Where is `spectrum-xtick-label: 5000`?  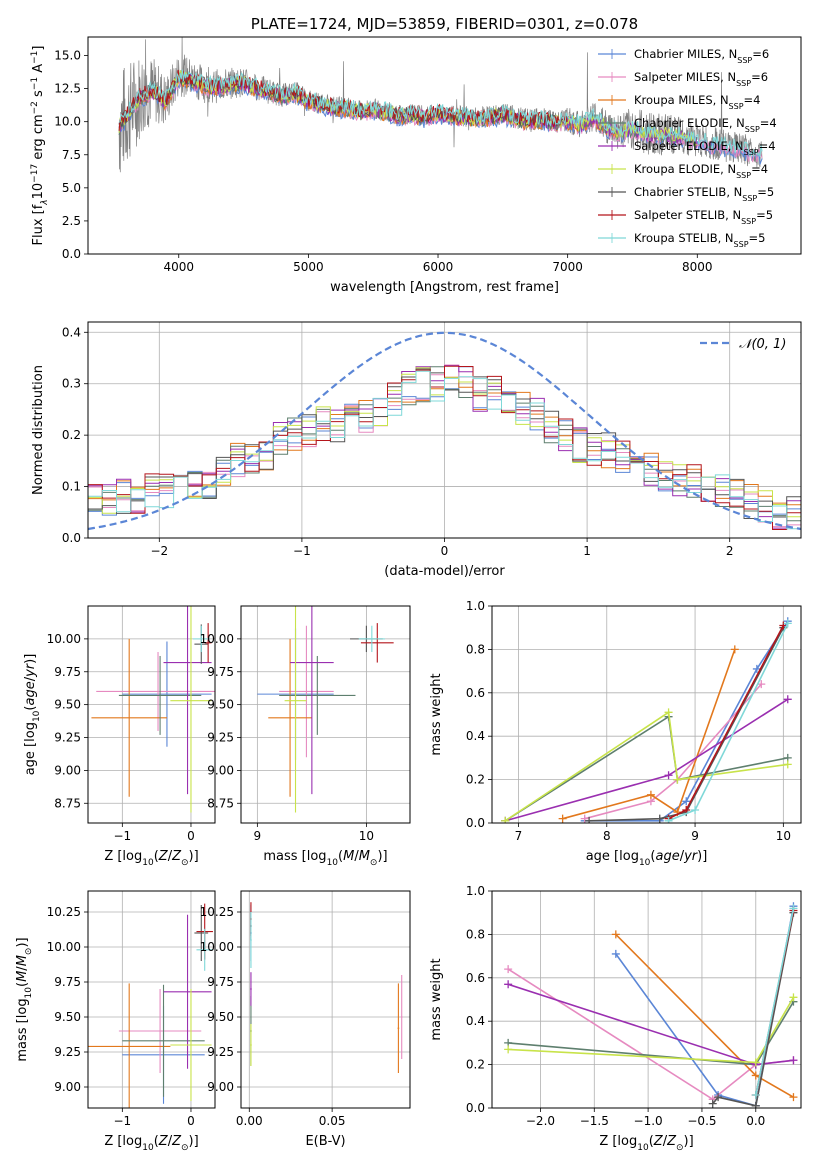 spectrum-xtick-label: 5000 is located at coordinates (308, 267).